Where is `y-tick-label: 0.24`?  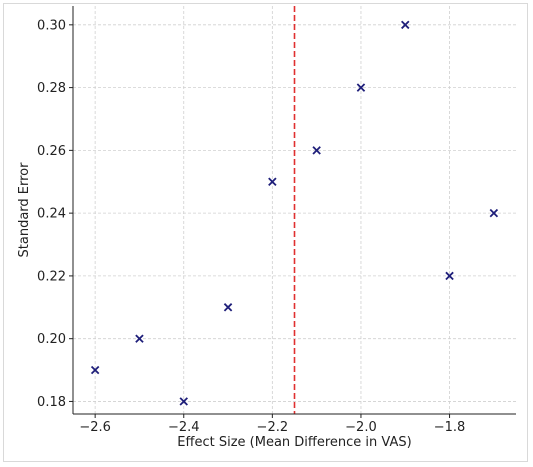
y-tick-label: 0.24 is located at coordinates (51, 214).